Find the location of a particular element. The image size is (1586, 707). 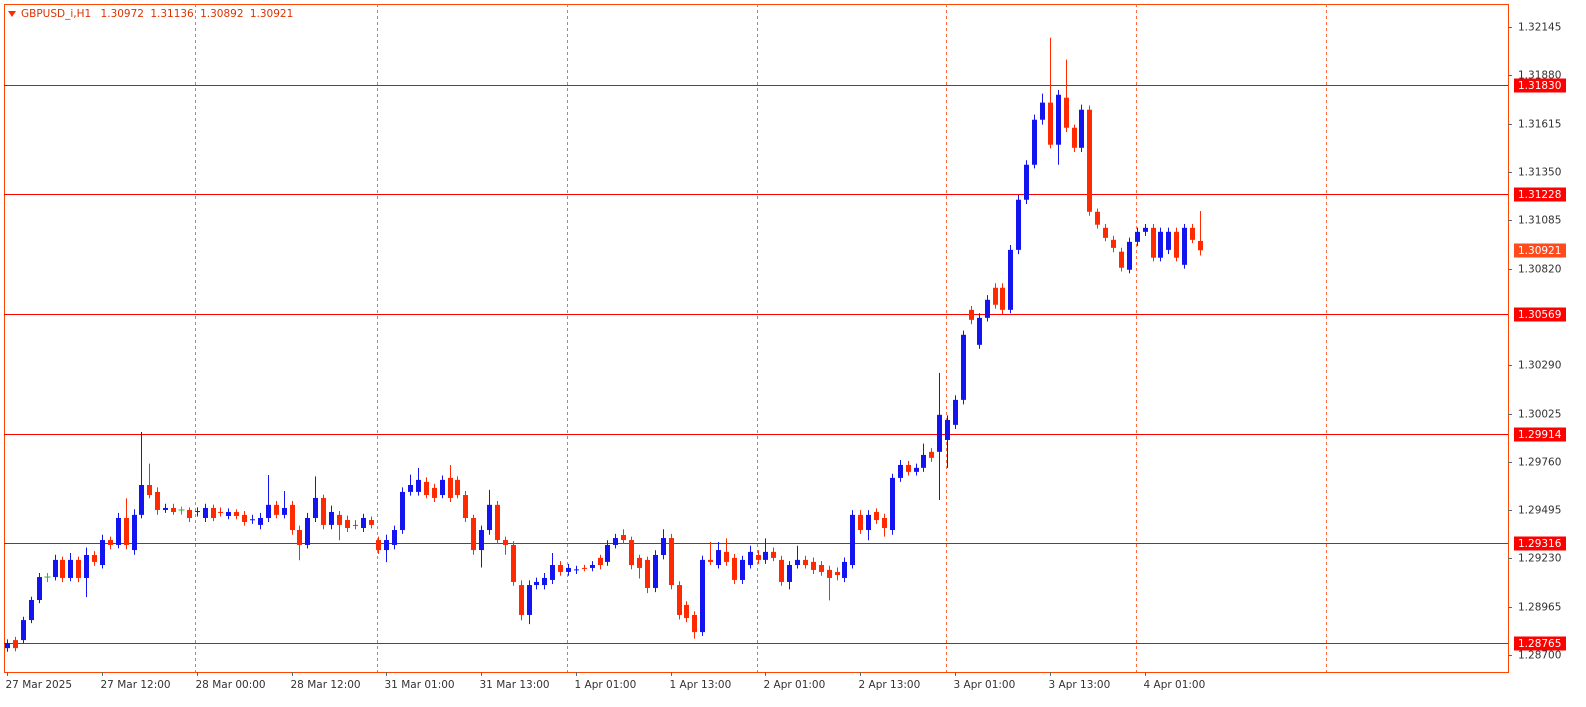

x-tick-label: 3 Apr 13:00 is located at coordinates (1080, 685).